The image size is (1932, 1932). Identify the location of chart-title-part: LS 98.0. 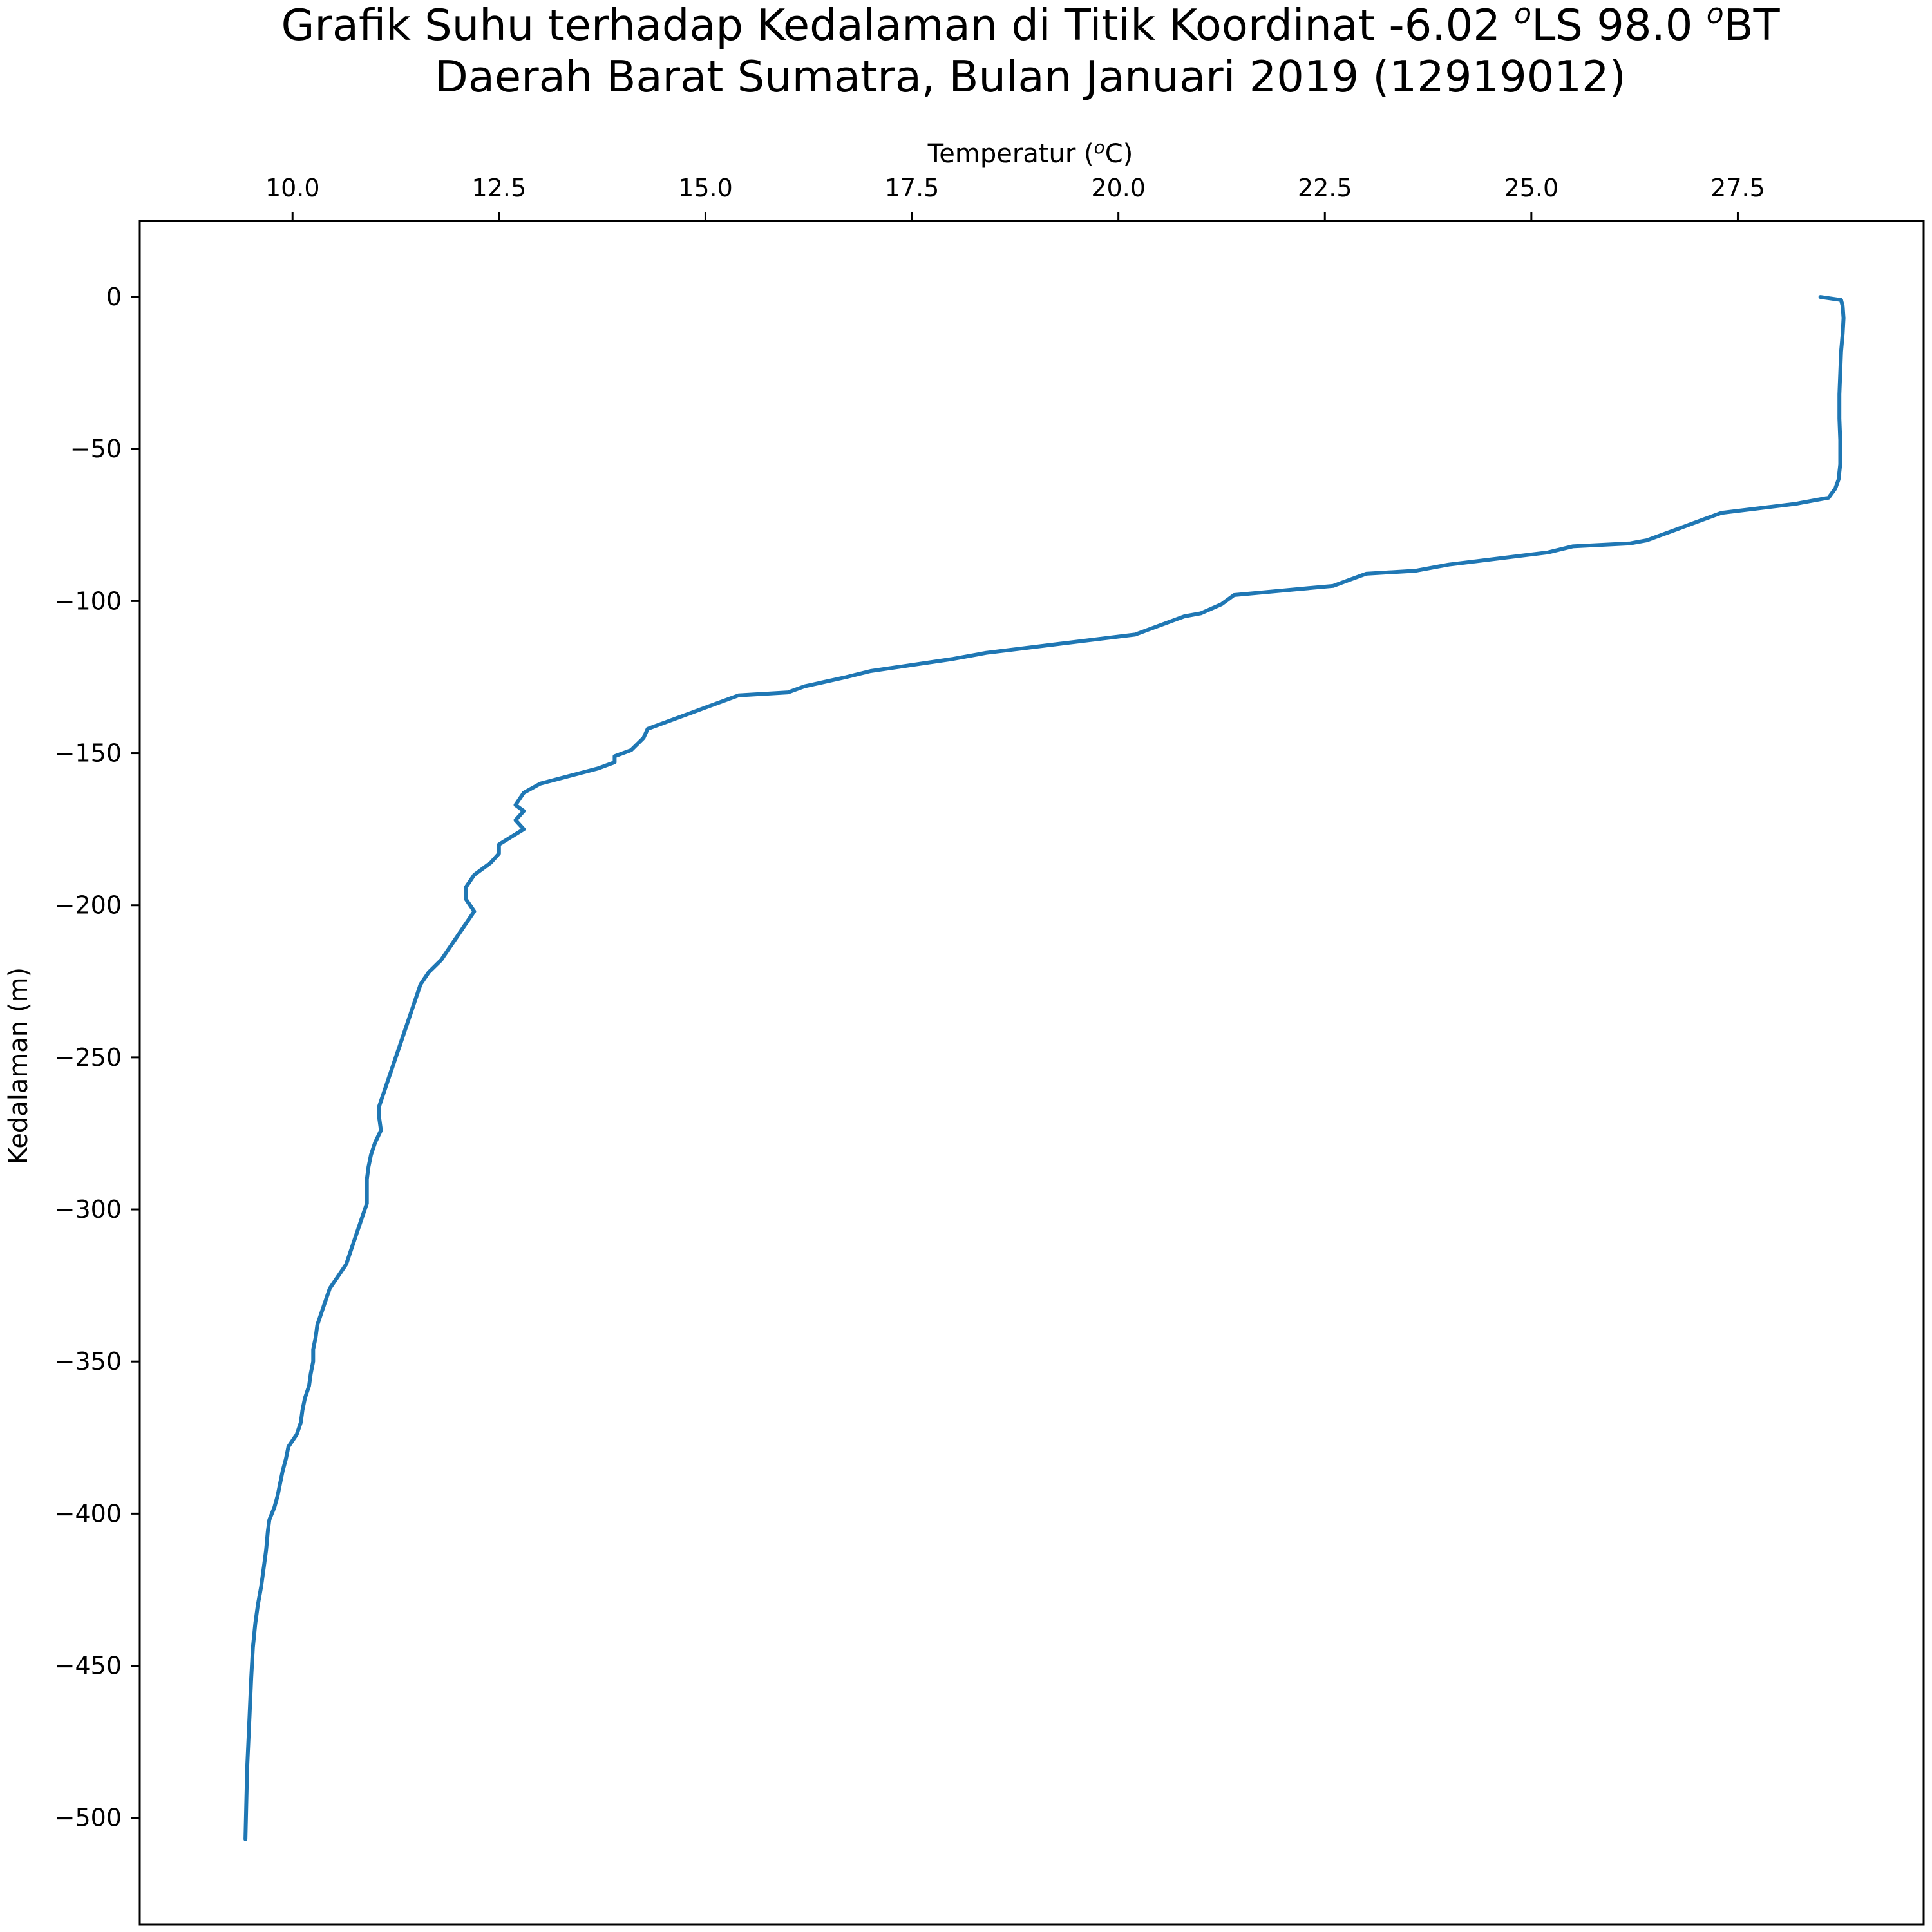
(1619, 25).